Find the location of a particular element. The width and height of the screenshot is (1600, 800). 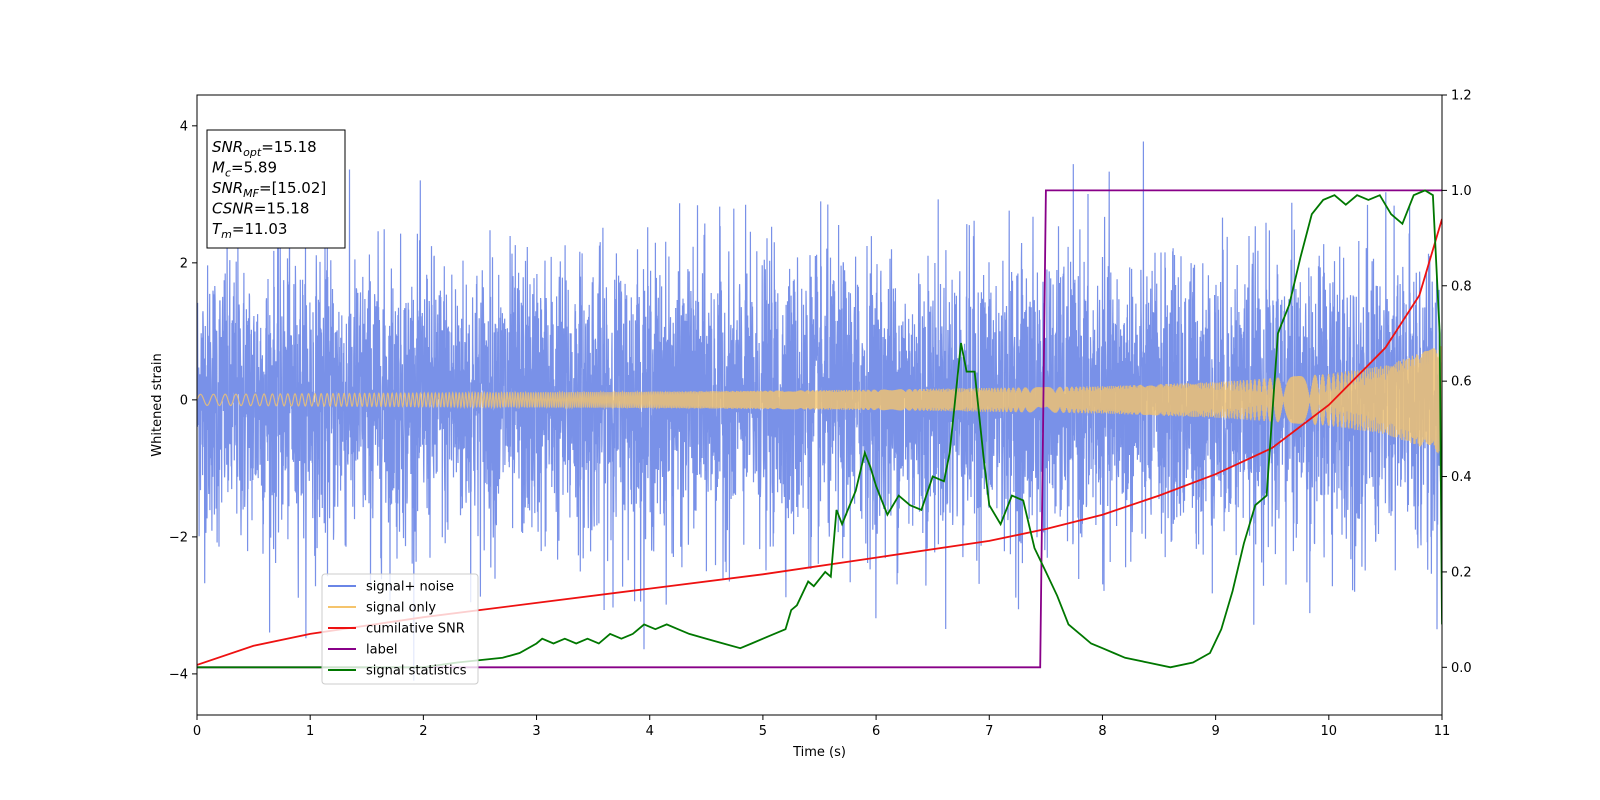

x-tick-label: 8 is located at coordinates (1102, 731).